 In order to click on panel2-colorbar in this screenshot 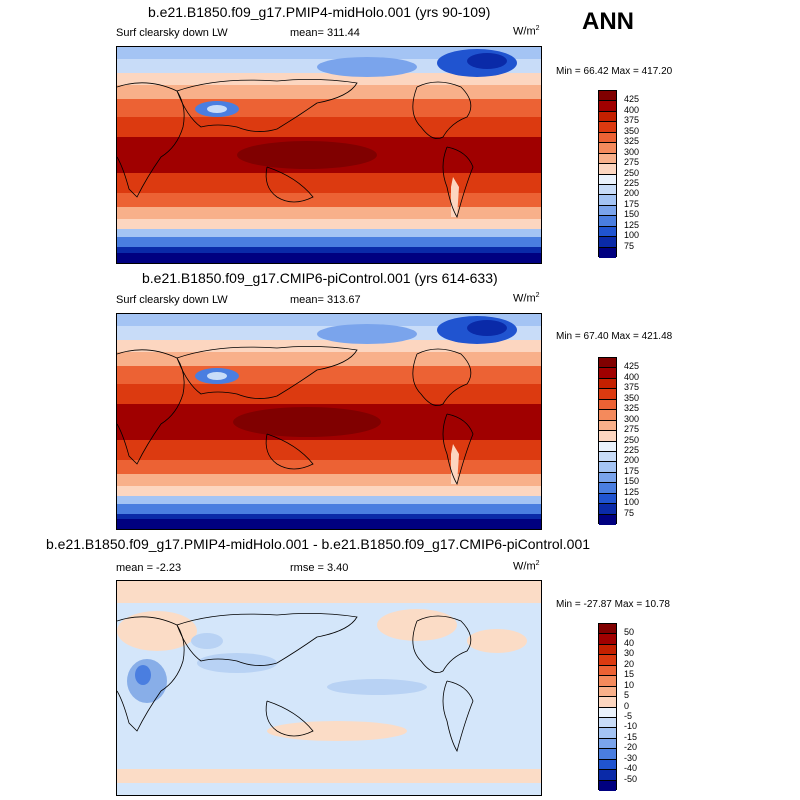, I will do `click(607, 441)`.